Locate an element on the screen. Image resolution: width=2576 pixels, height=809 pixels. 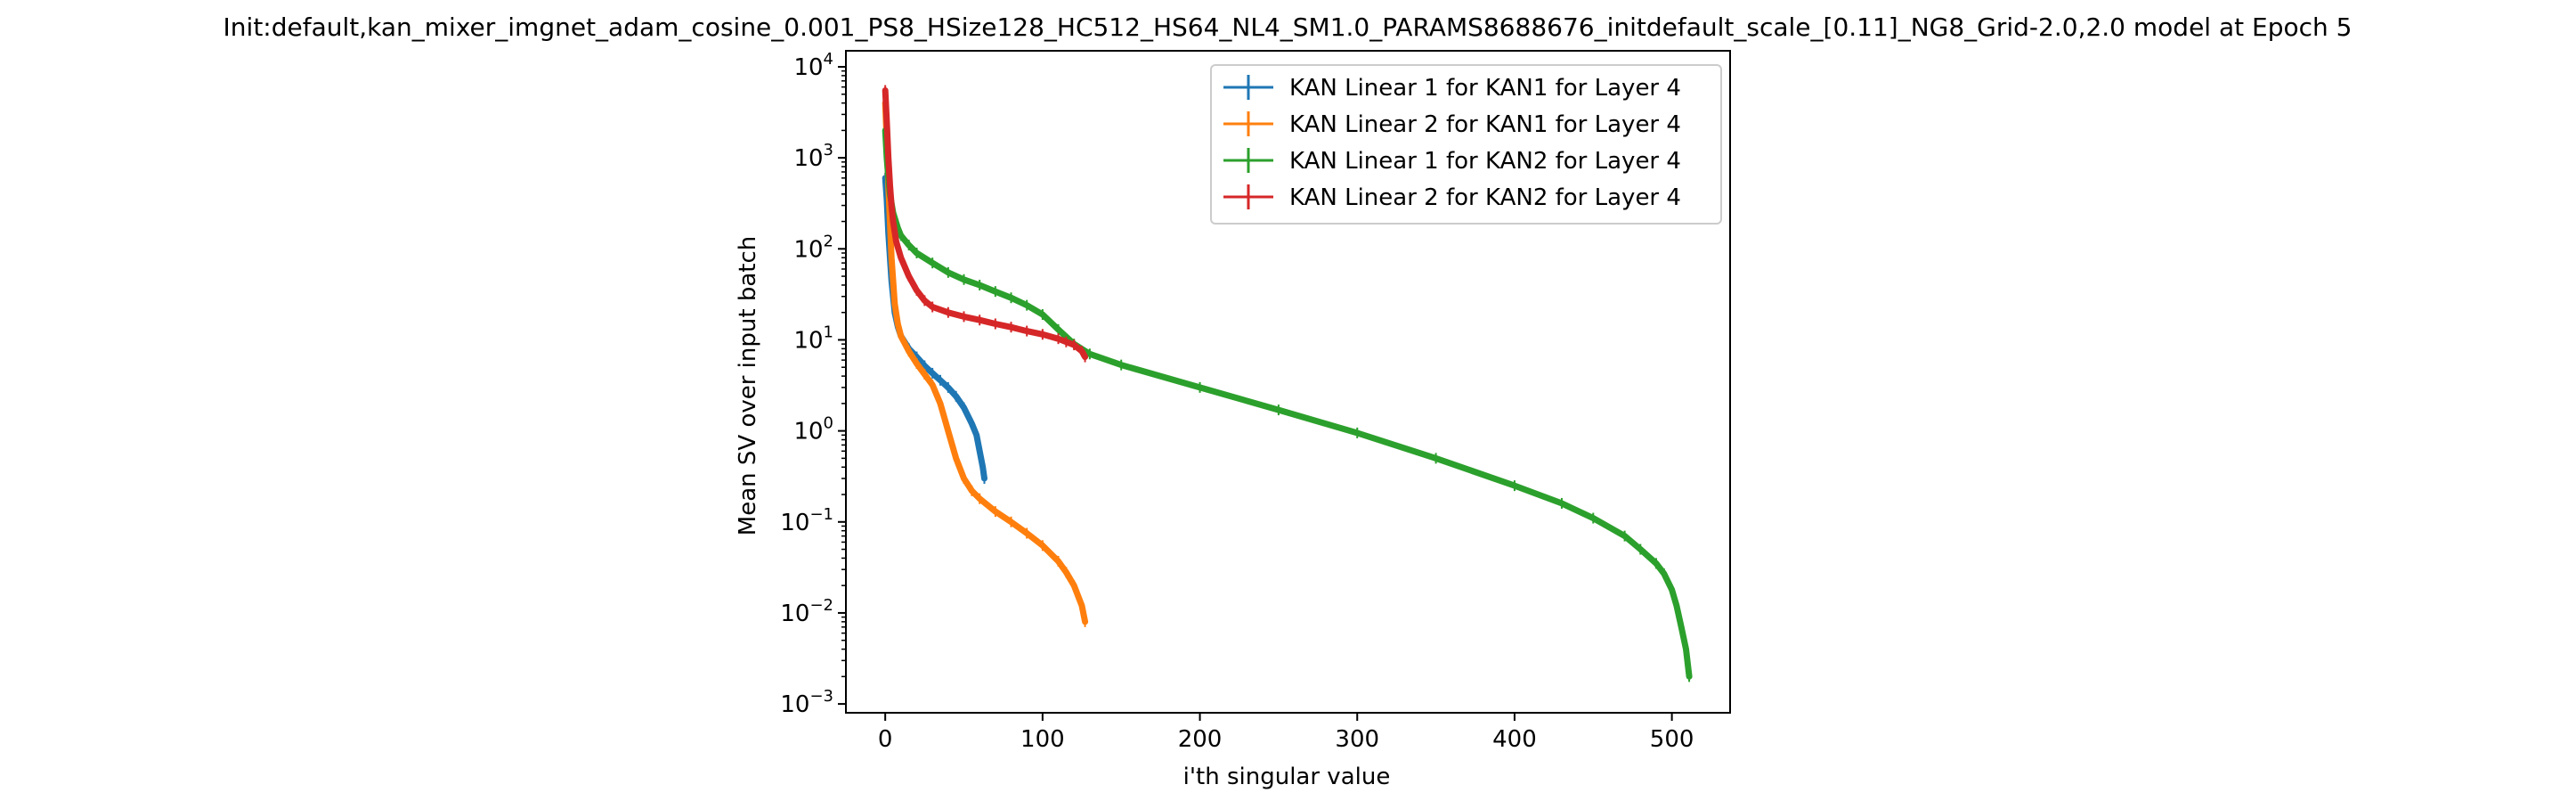
y-tick-label: 10⁻¹ is located at coordinates (806, 520).